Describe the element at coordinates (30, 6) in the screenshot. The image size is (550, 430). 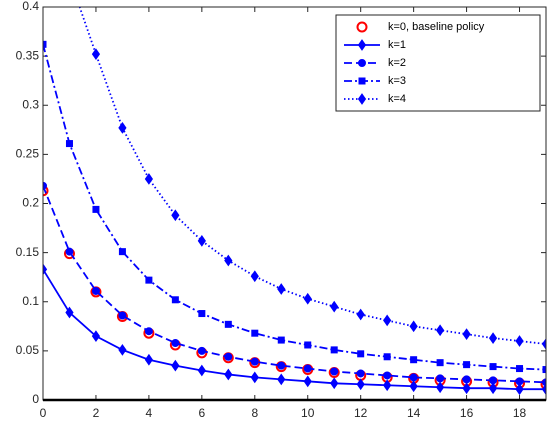
I see `y-tick-label: 0.4` at that location.